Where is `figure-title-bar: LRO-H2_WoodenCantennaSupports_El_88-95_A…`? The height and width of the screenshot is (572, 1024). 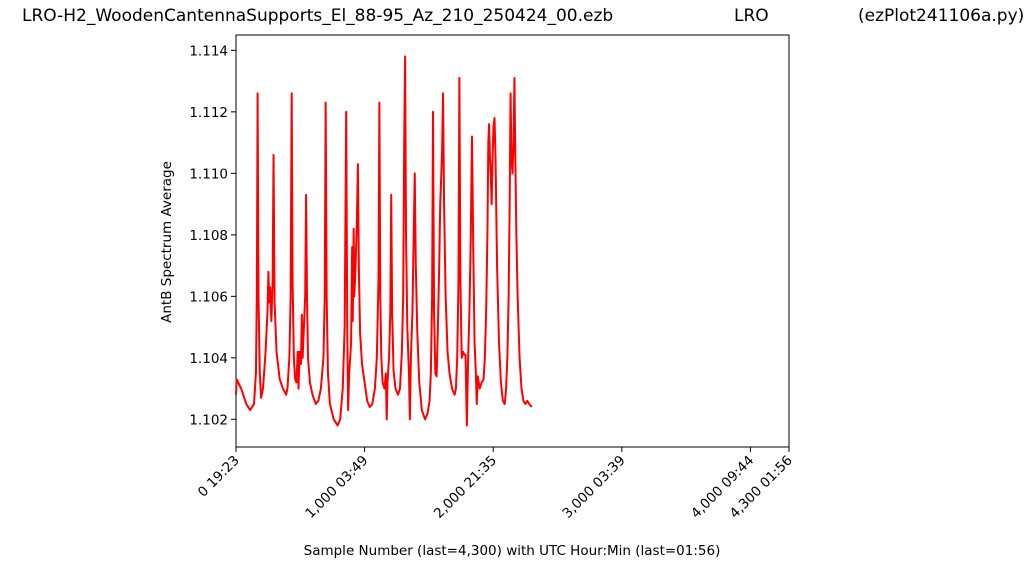 figure-title-bar: LRO-H2_WoodenCantennaSupports_El_88-95_A… is located at coordinates (512, 18).